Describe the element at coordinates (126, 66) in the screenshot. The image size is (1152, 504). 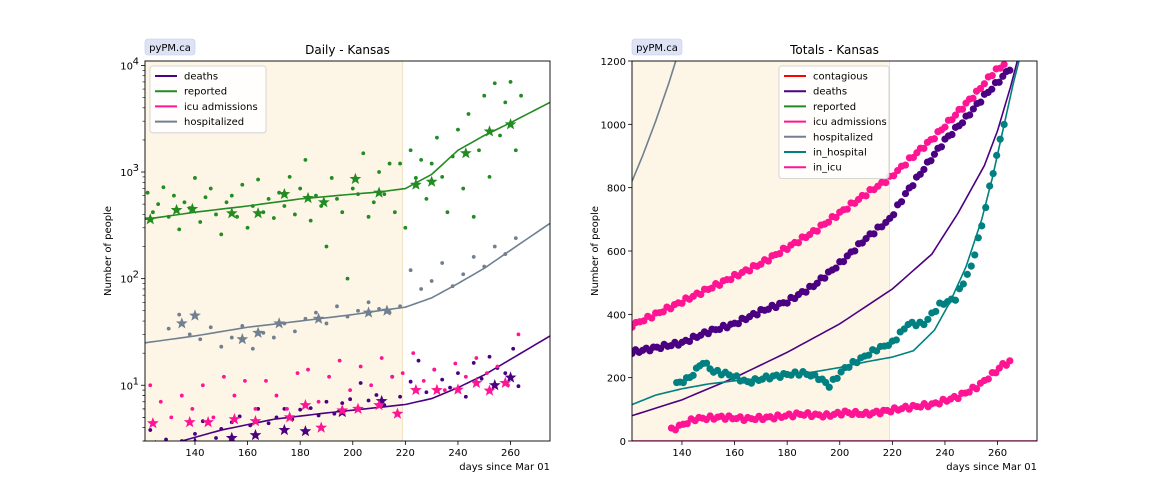
I see `y-tick-label: 10` at that location.